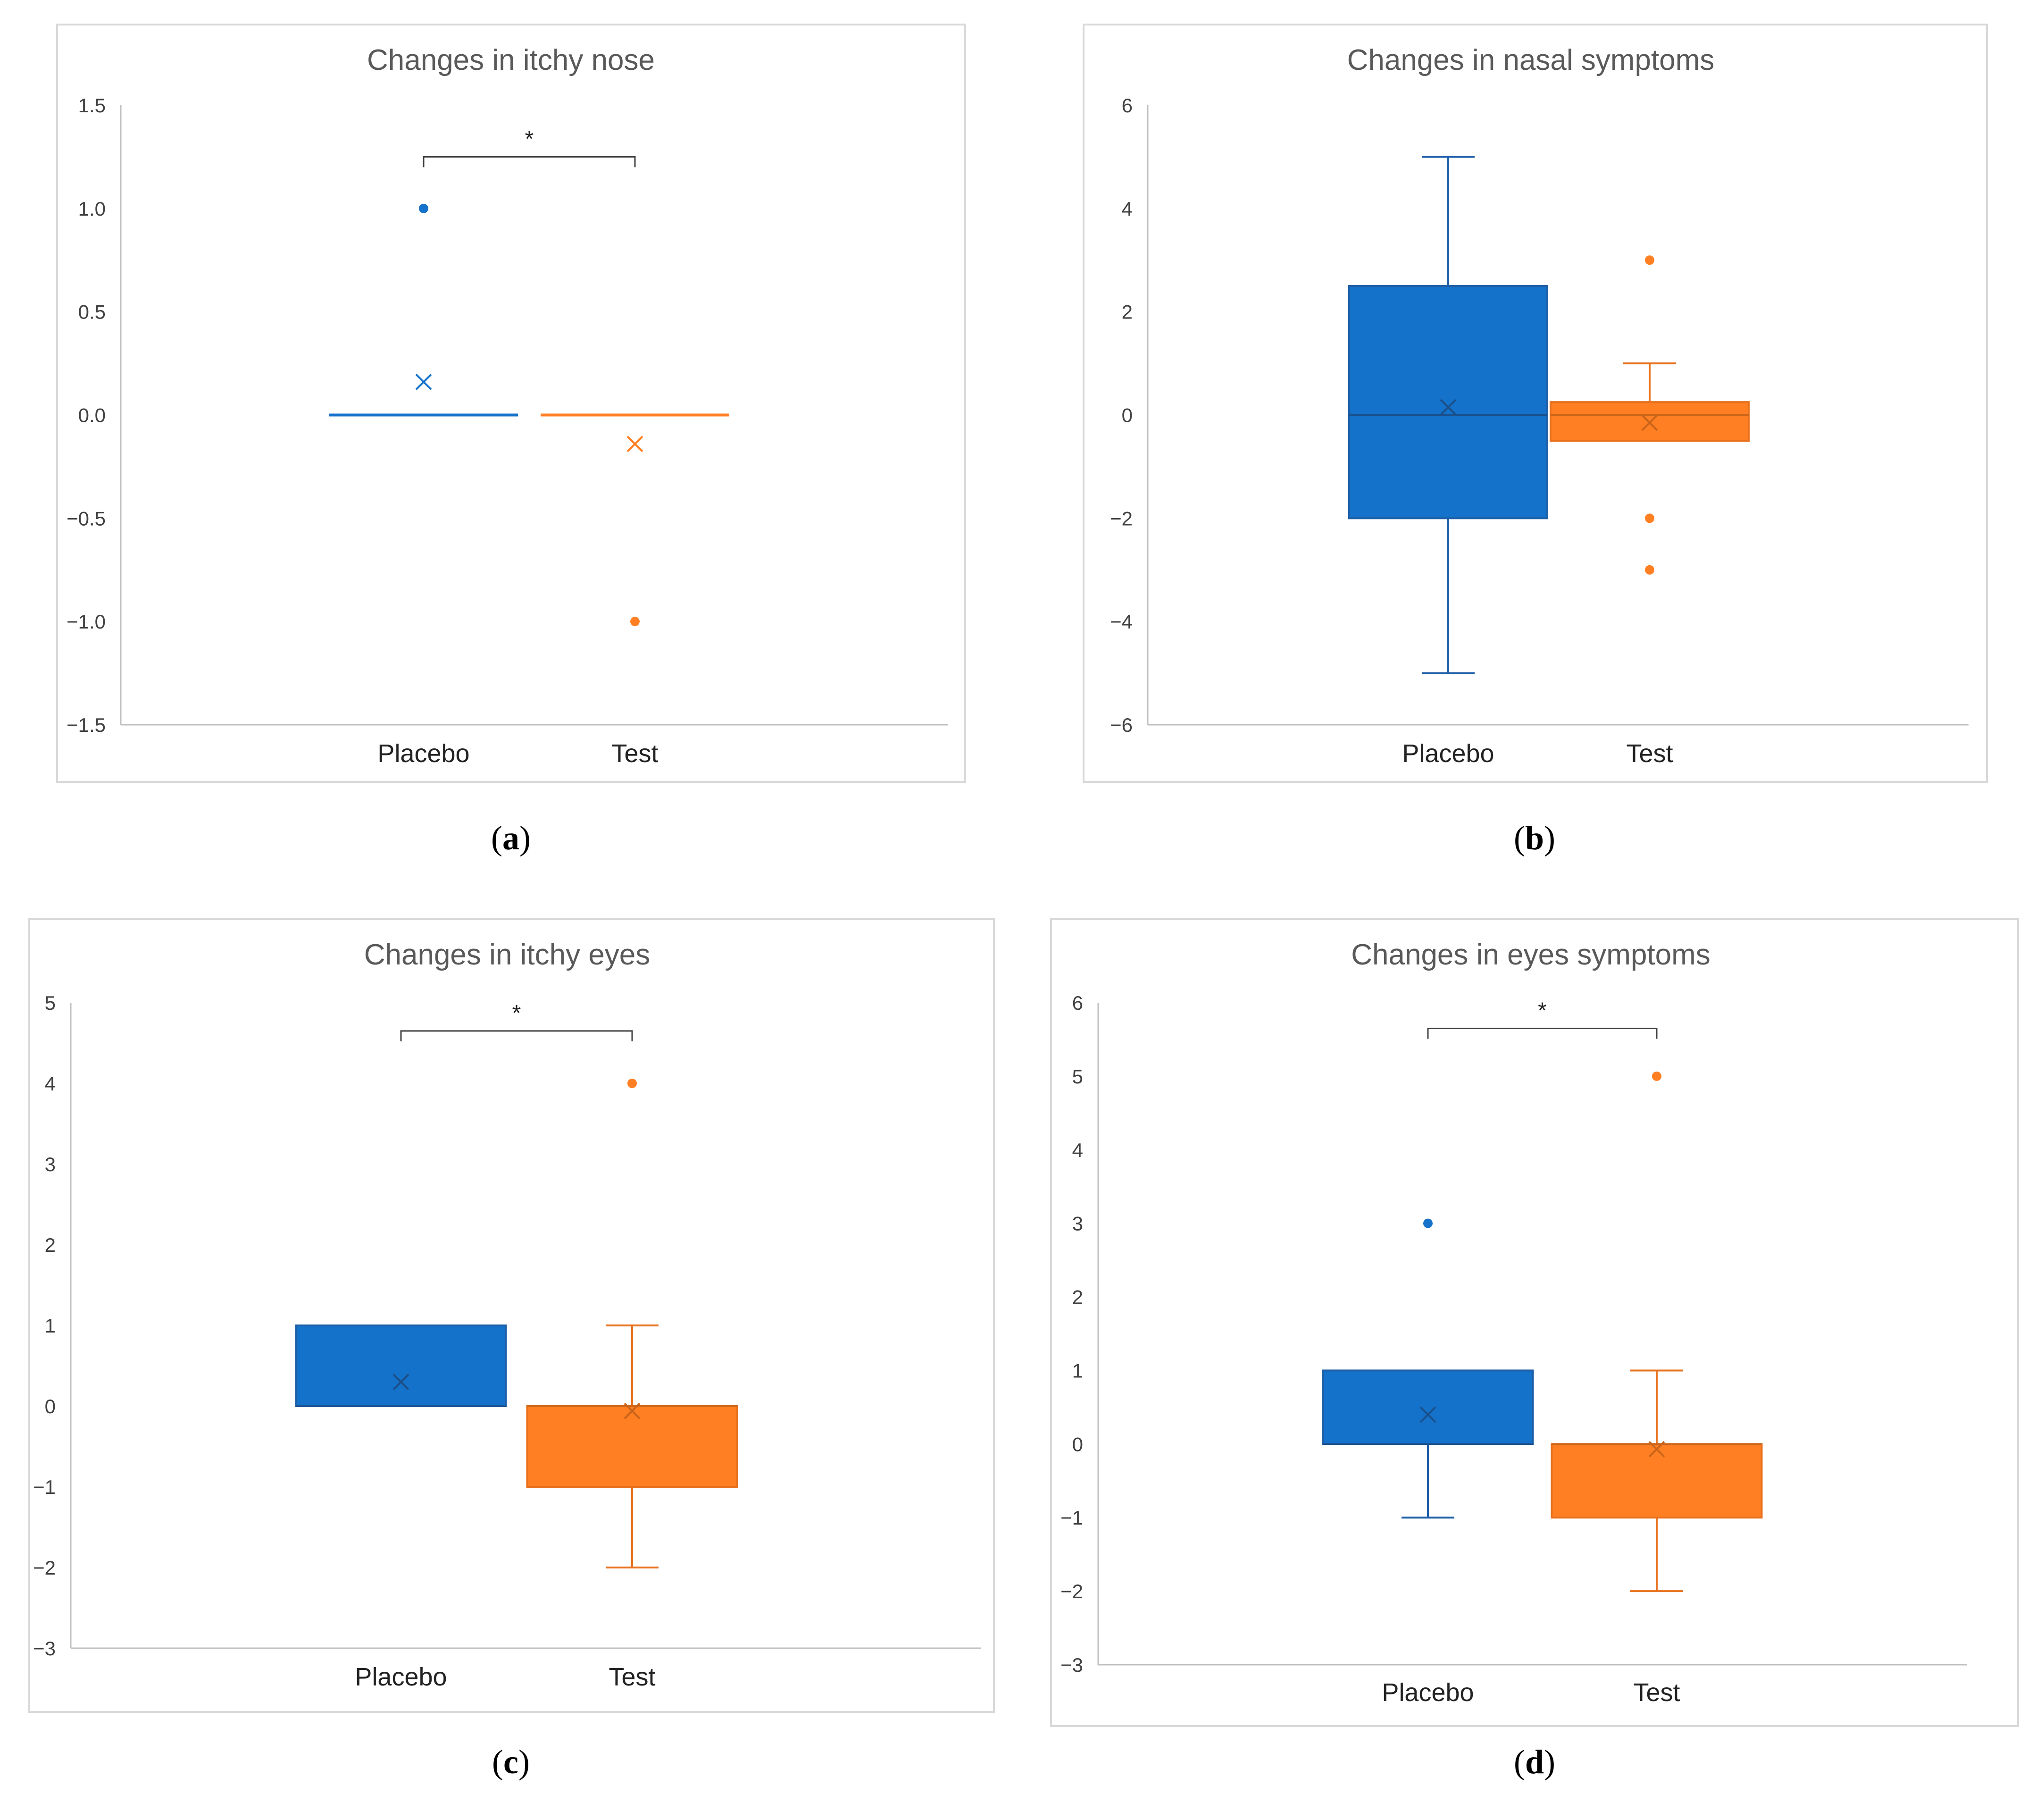  I want to click on y-tick-label: −1.5, so click(86, 725).